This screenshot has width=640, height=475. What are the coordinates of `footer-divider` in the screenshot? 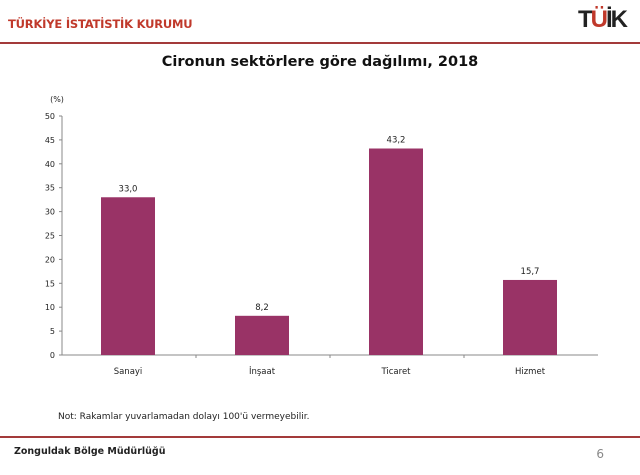 It's located at (320, 437).